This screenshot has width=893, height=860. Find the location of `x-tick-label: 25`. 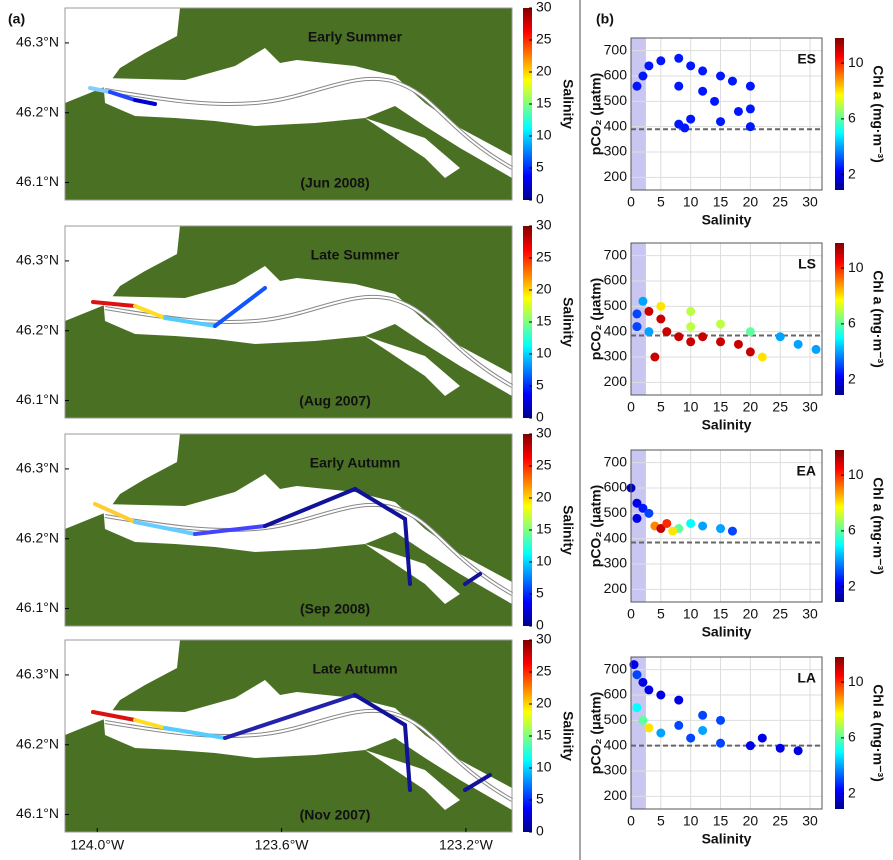

x-tick-label: 25 is located at coordinates (780, 821).